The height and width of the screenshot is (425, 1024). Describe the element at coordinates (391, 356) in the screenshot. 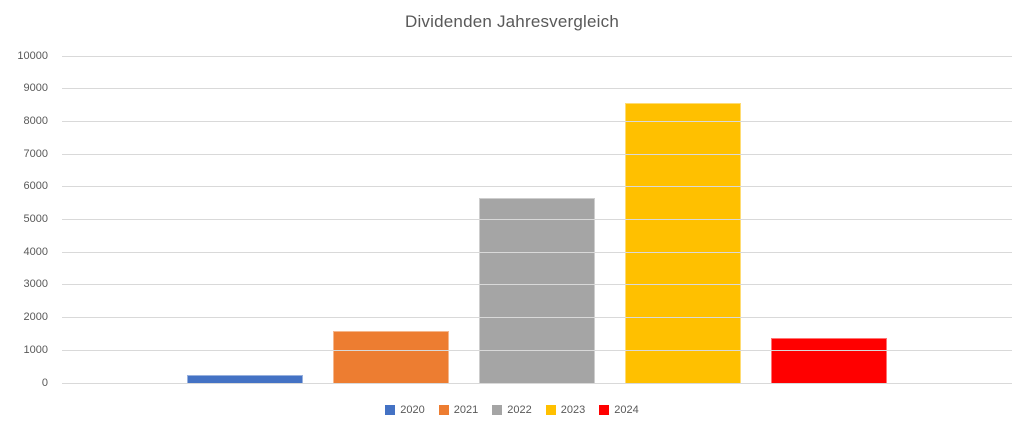

I see `bar-2021` at that location.